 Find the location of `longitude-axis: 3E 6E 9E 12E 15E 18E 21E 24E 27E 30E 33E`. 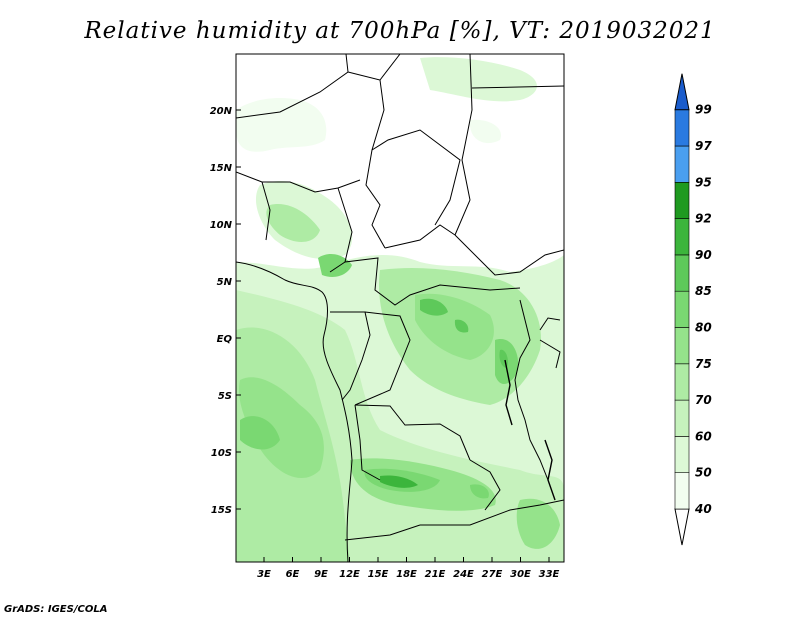

longitude-axis: 3E 6E 9E 12E 15E 18E 21E 24E 27E 30E 33E is located at coordinates (408, 568).